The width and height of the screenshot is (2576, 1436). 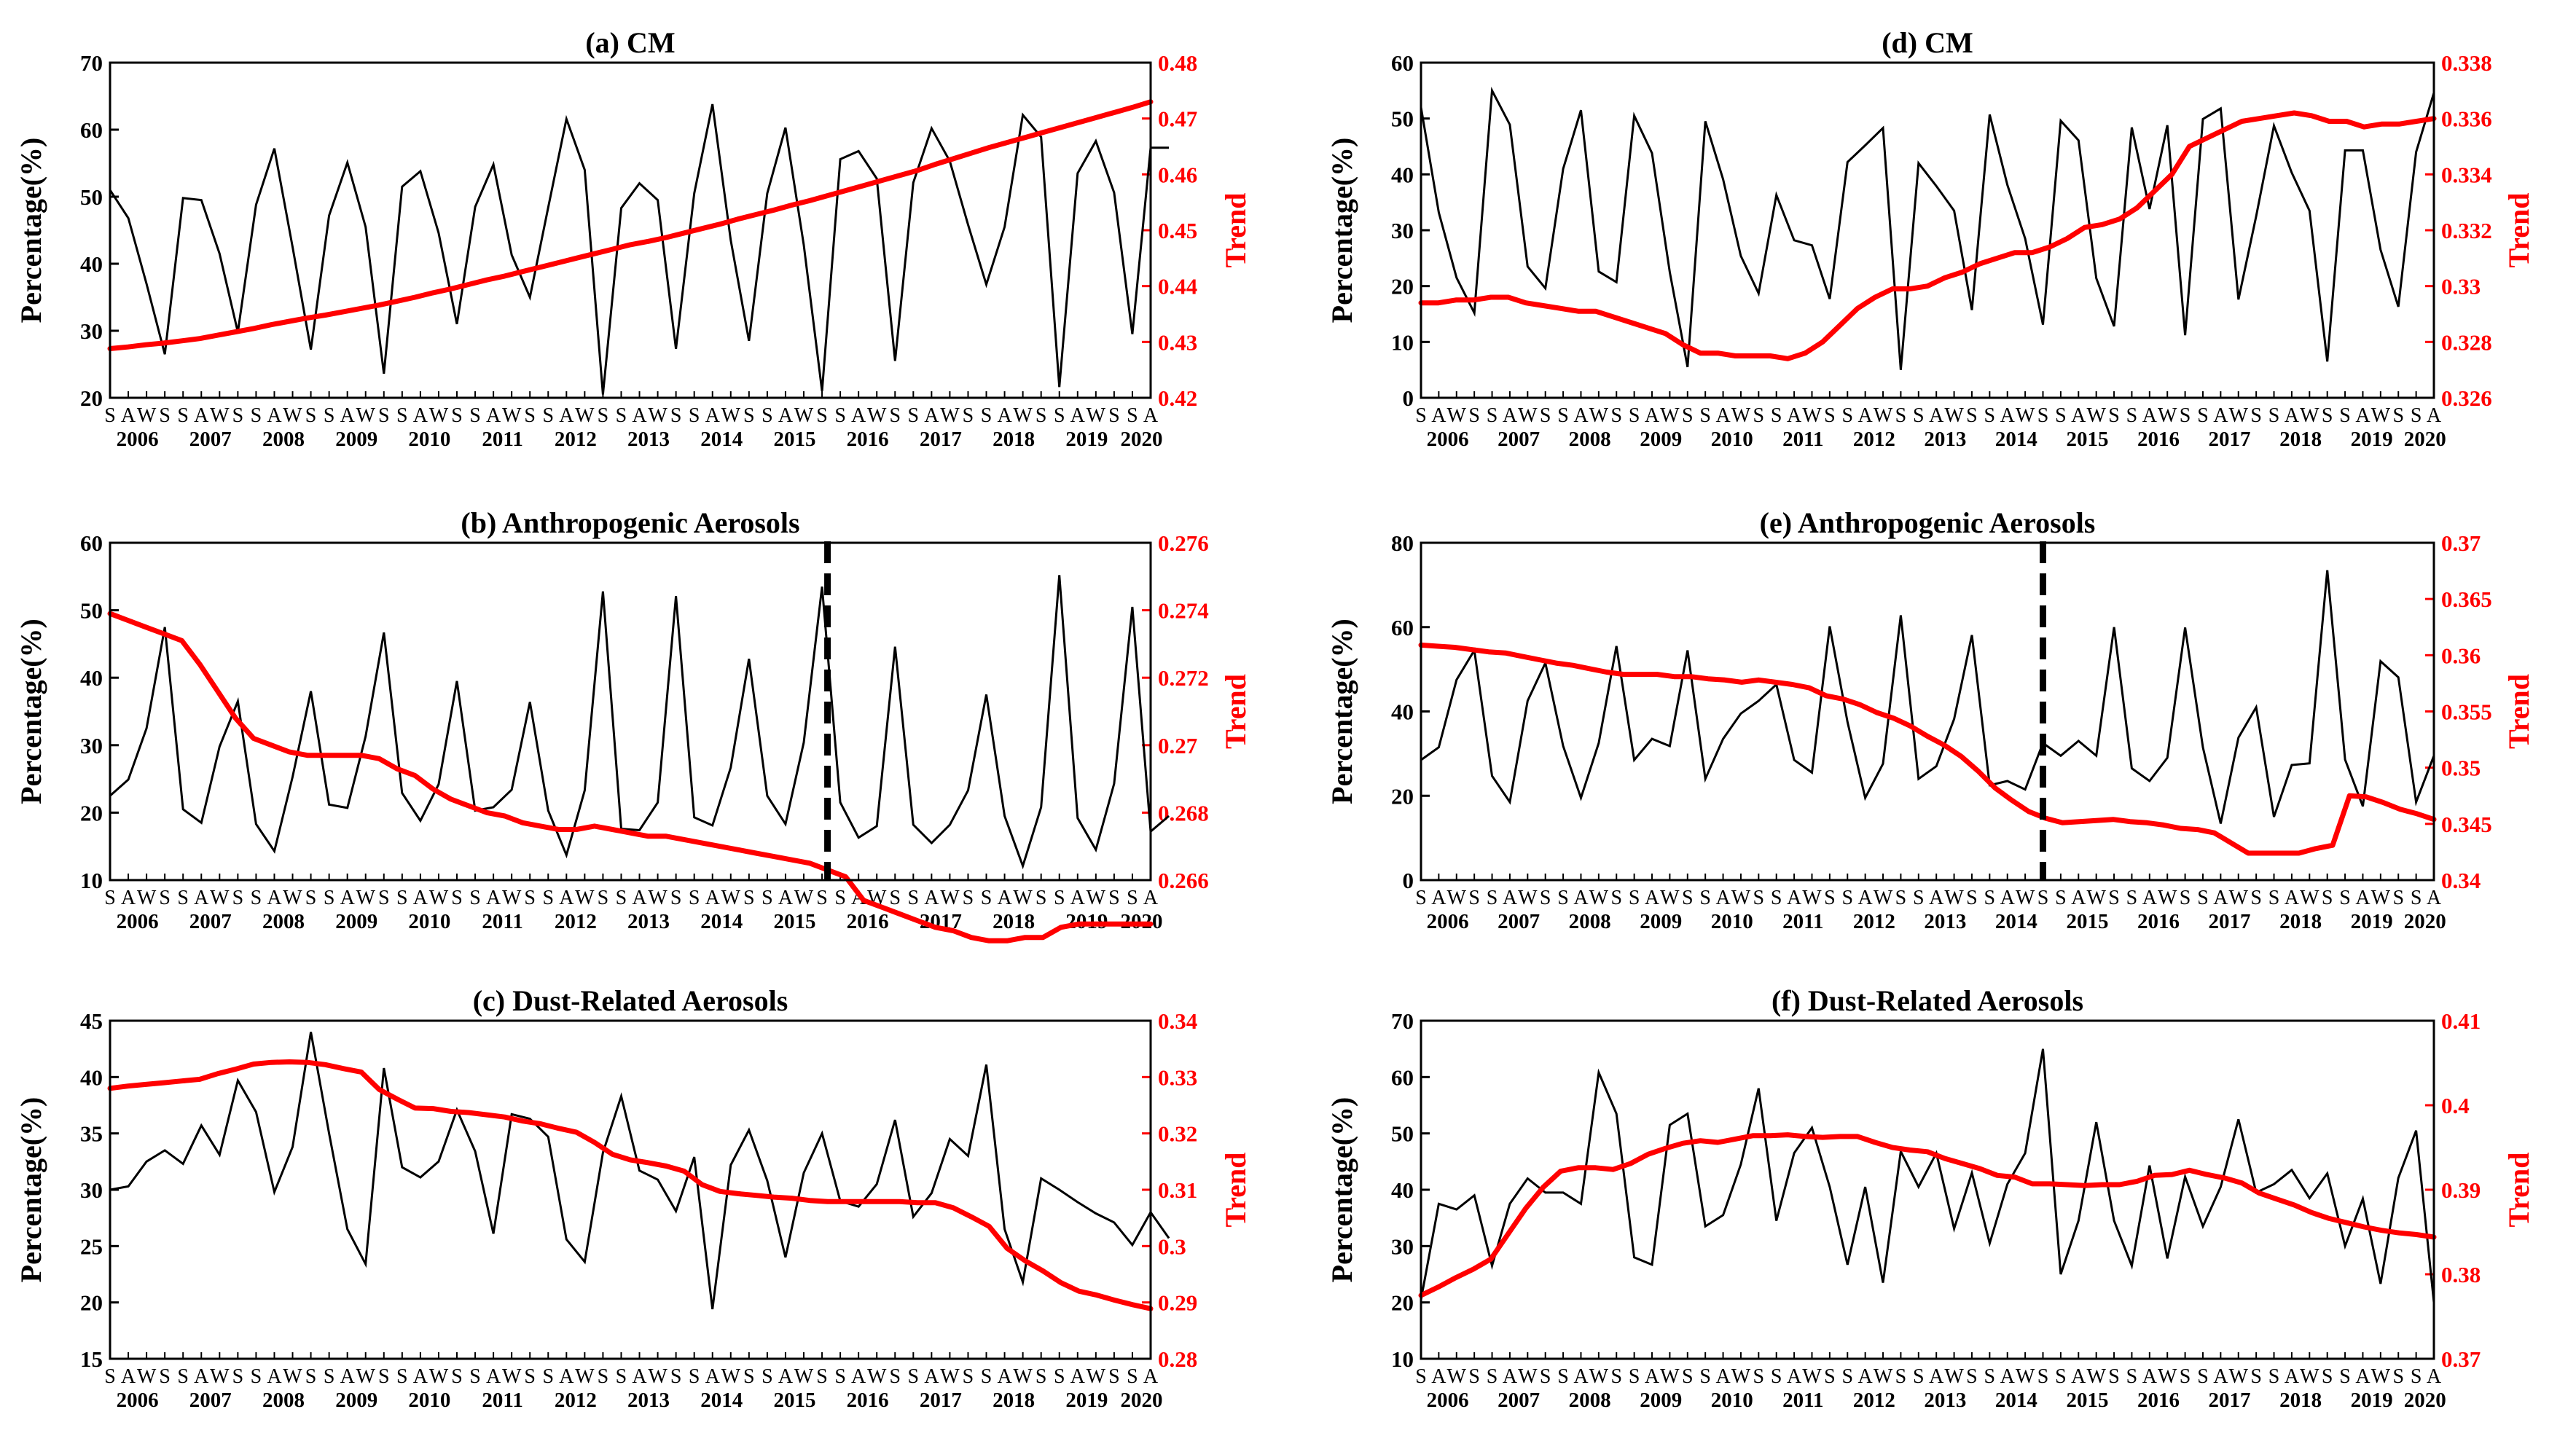 I want to click on right-axis-tick-label: 0.4, so click(x=2455, y=1105).